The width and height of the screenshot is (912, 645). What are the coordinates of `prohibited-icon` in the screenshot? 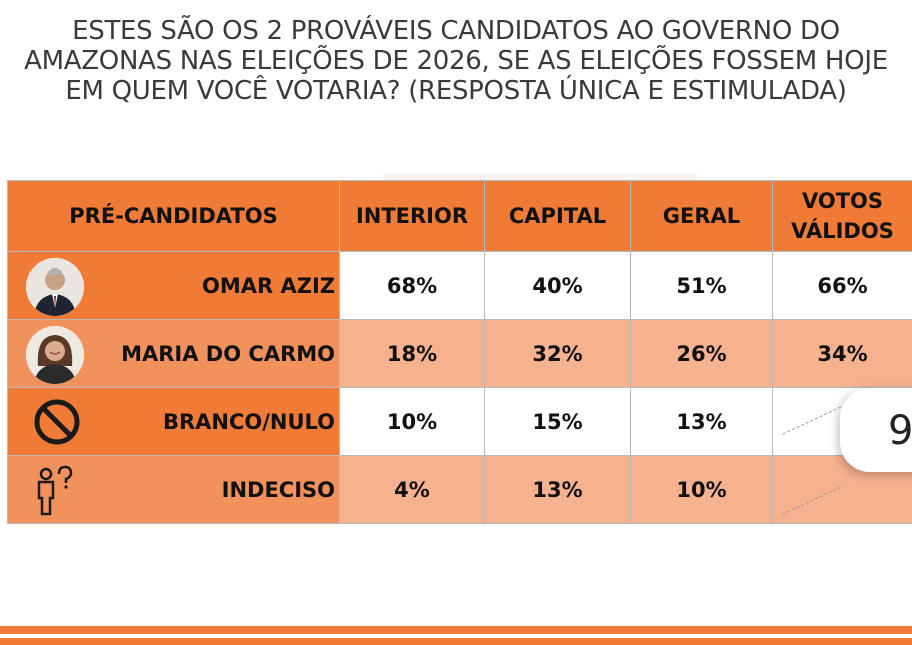 It's located at (57, 422).